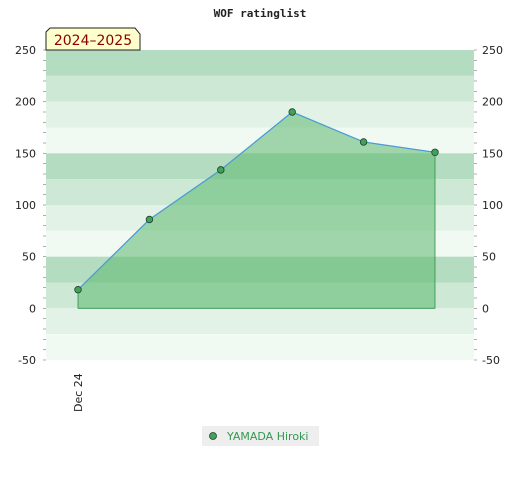 This screenshot has width=520, height=480. I want to click on season-badge-box, so click(93, 39).